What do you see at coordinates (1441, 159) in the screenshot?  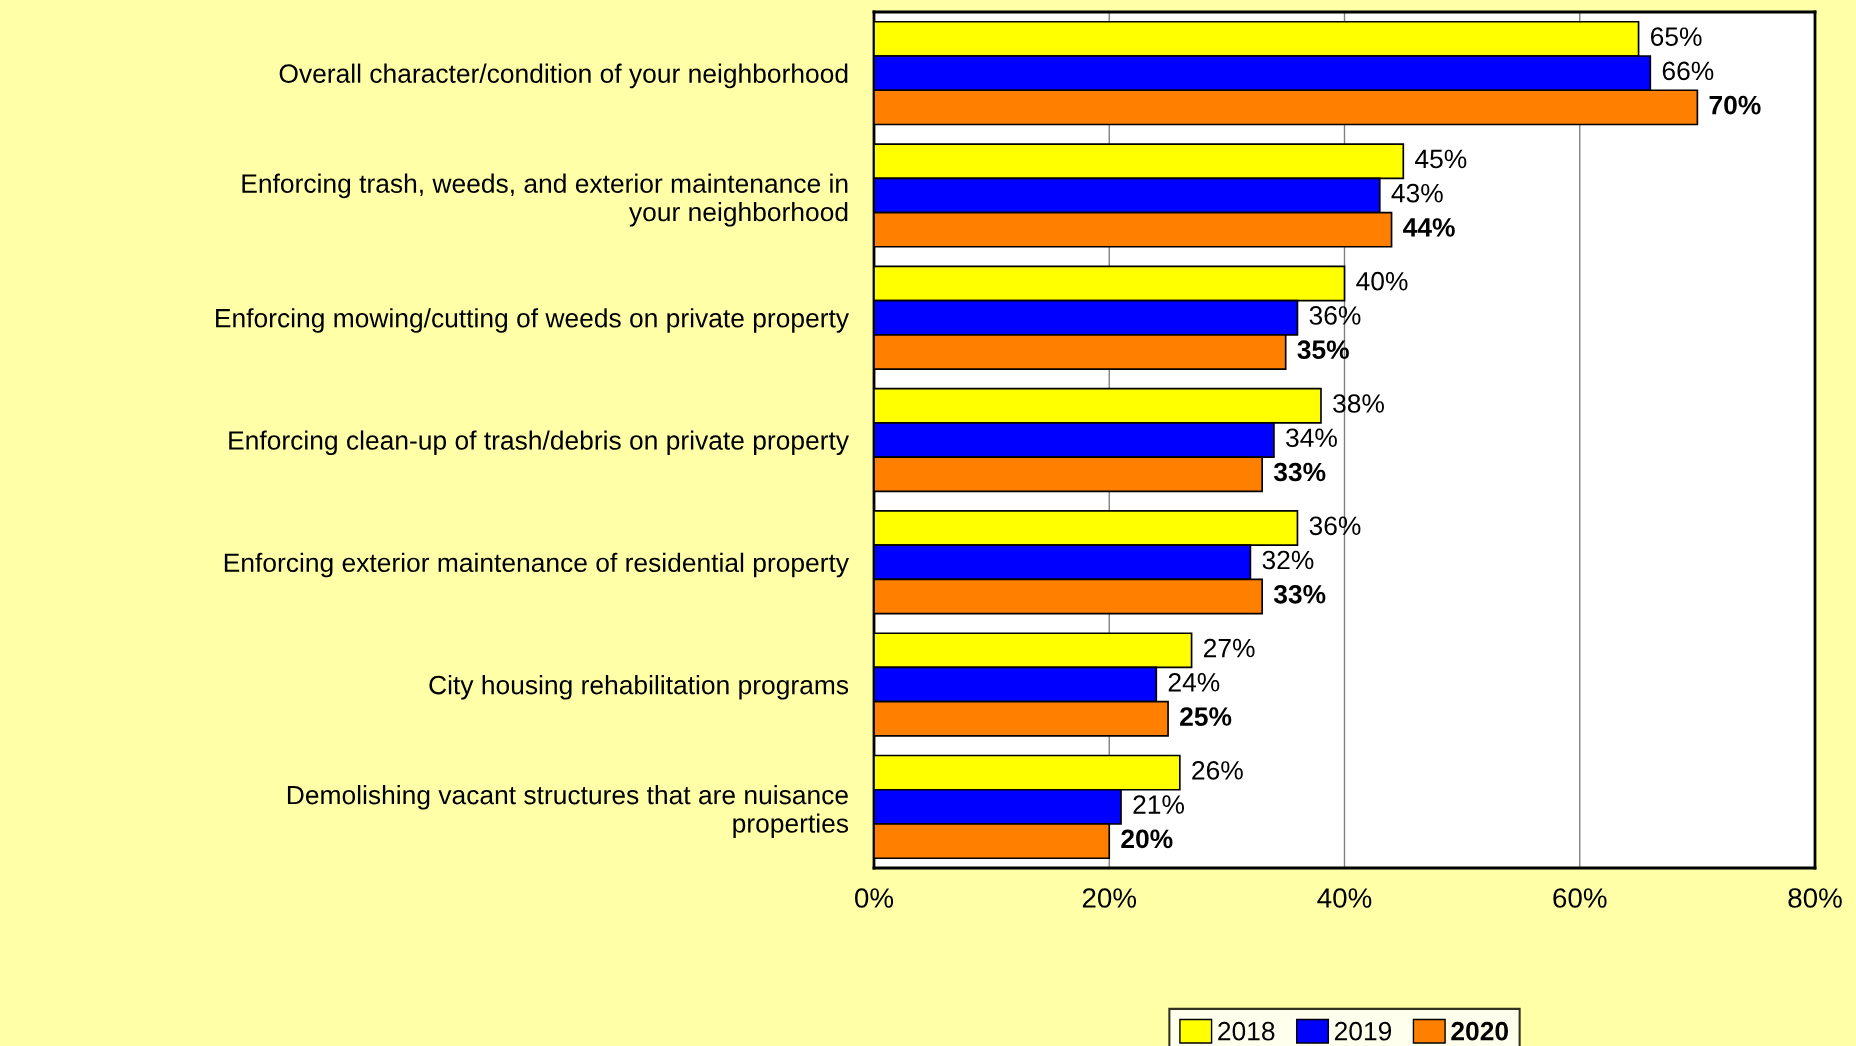 I see `data-label: 45%` at bounding box center [1441, 159].